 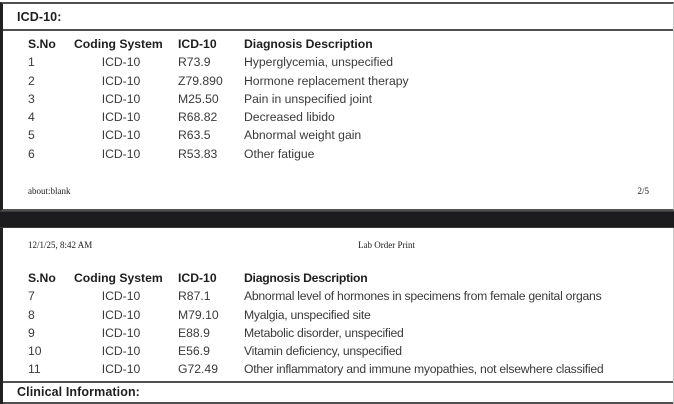 I want to click on cell-icd10-code: G72.49, so click(x=198, y=369).